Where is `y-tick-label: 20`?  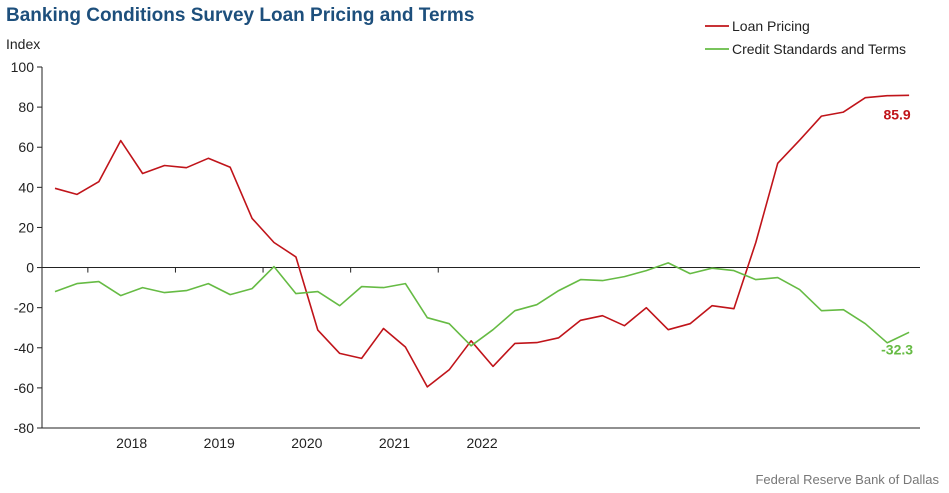 y-tick-label: 20 is located at coordinates (26, 227).